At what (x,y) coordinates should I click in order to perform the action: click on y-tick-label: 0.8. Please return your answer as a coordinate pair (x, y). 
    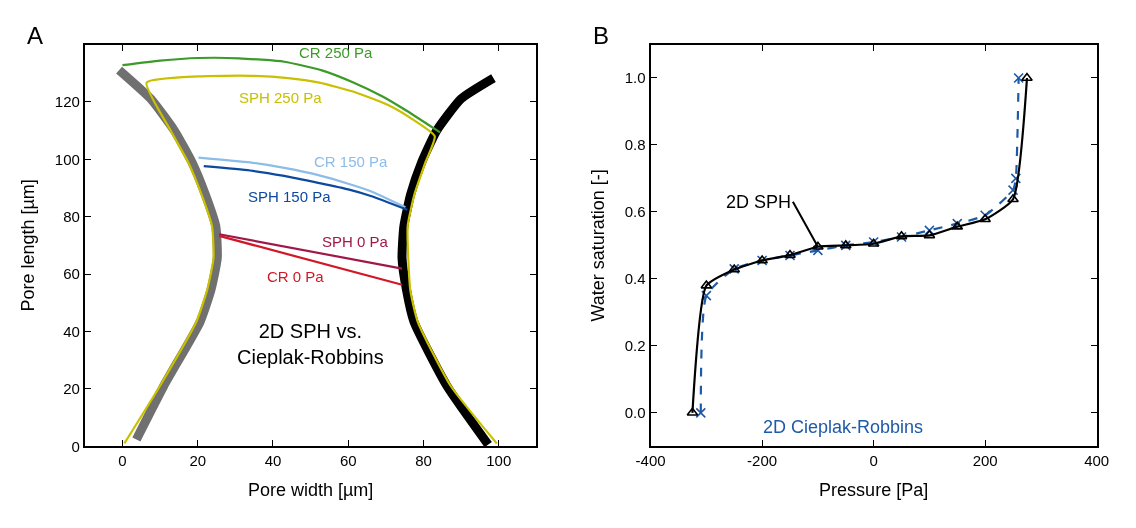
    Looking at the image, I should click on (635, 145).